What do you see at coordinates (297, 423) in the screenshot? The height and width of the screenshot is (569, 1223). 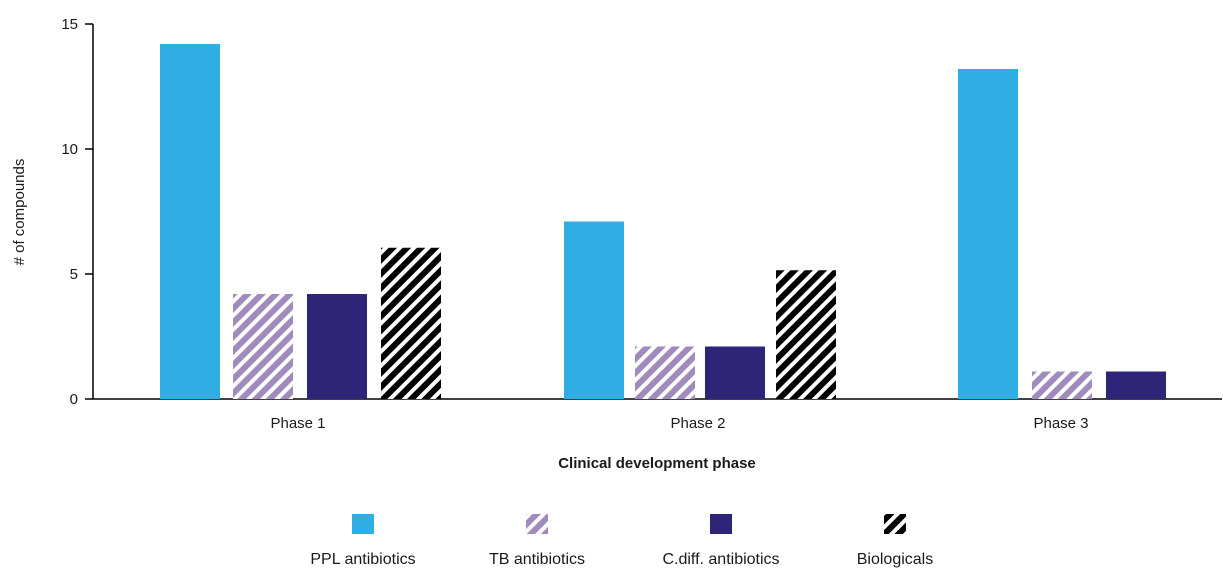 I see `x-tick-label: Phase 1` at bounding box center [297, 423].